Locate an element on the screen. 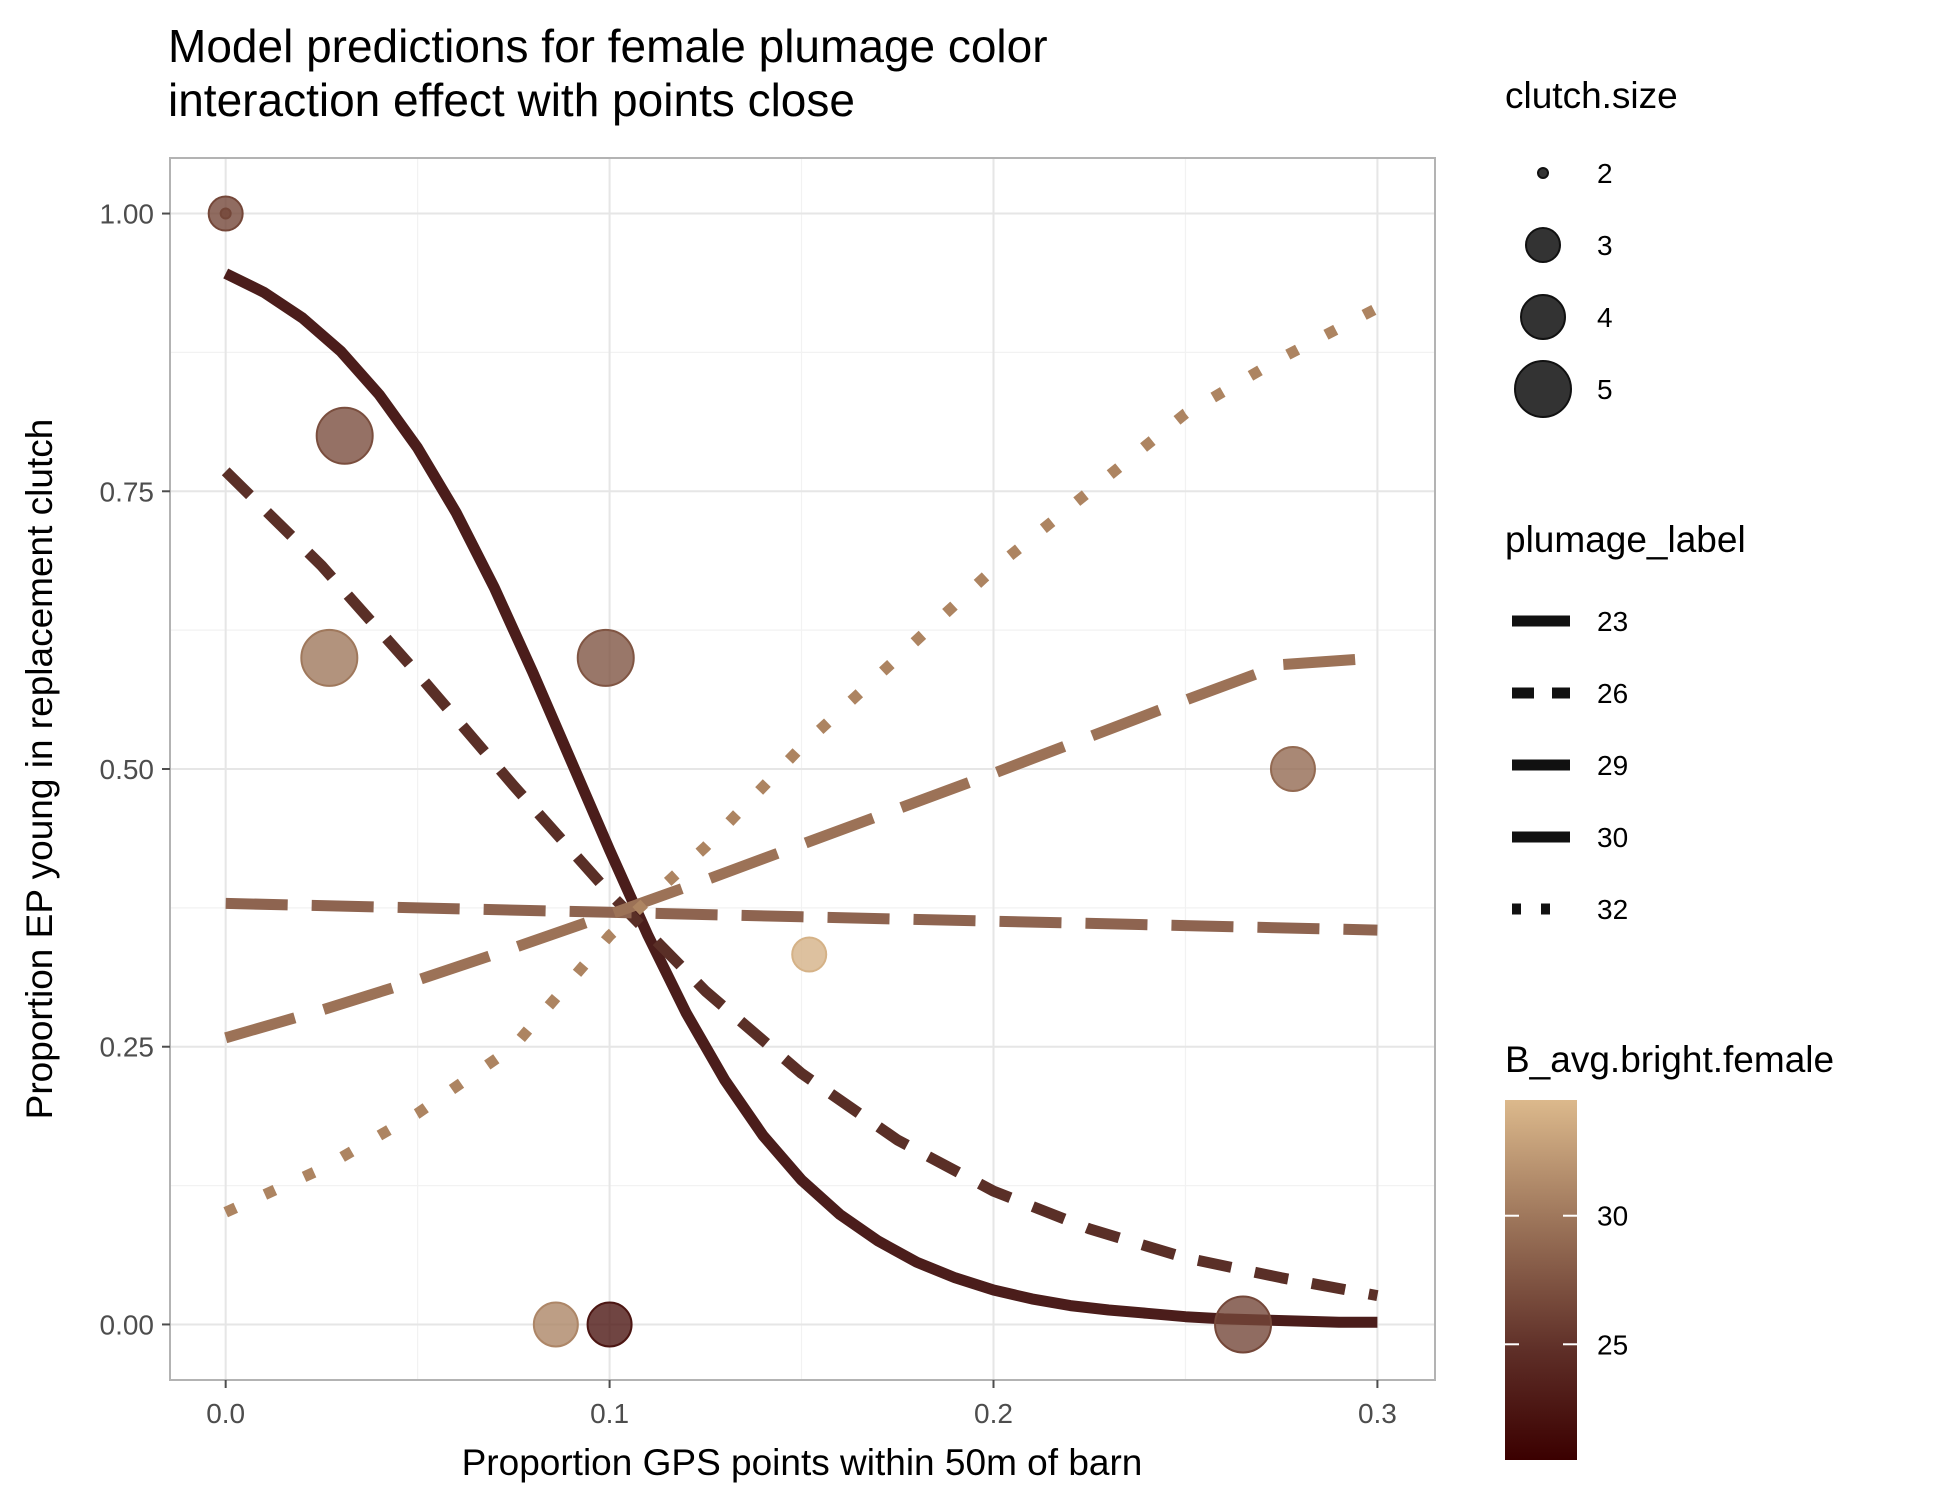 This screenshot has height=1500, width=1950. x-tick-label: 0.1 is located at coordinates (609, 1413).